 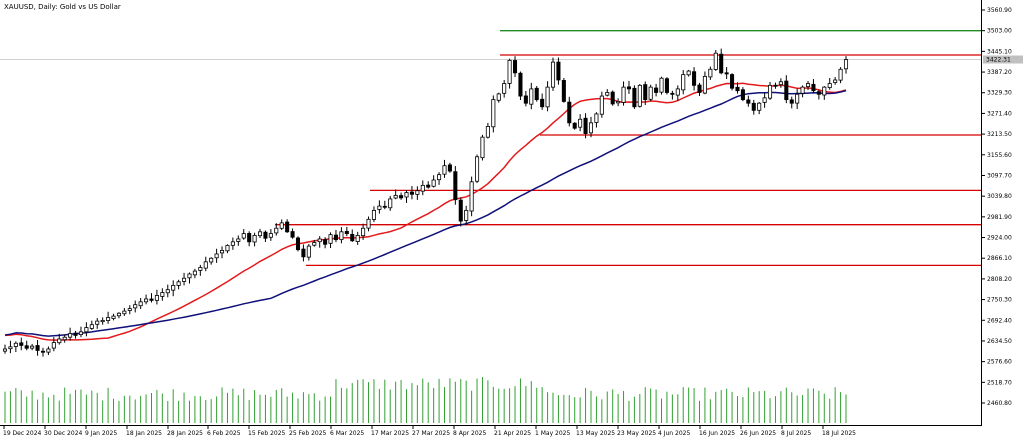 What do you see at coordinates (425, 400) in the screenshot?
I see `volume-bars` at bounding box center [425, 400].